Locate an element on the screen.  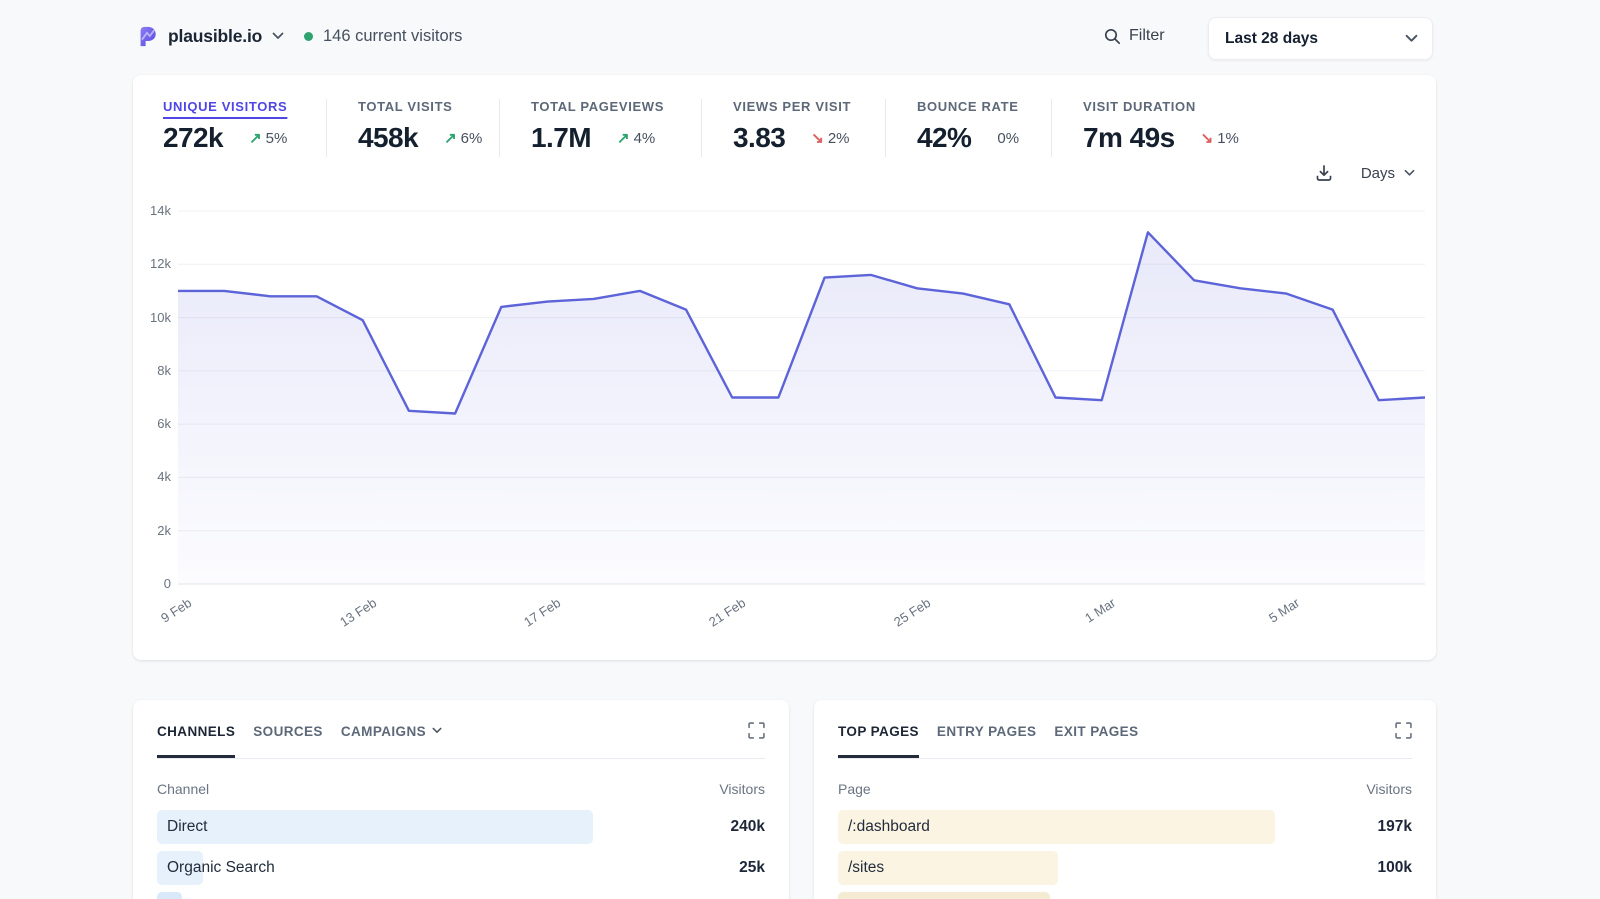
column-headers: Page Visitors is located at coordinates (1125, 789).